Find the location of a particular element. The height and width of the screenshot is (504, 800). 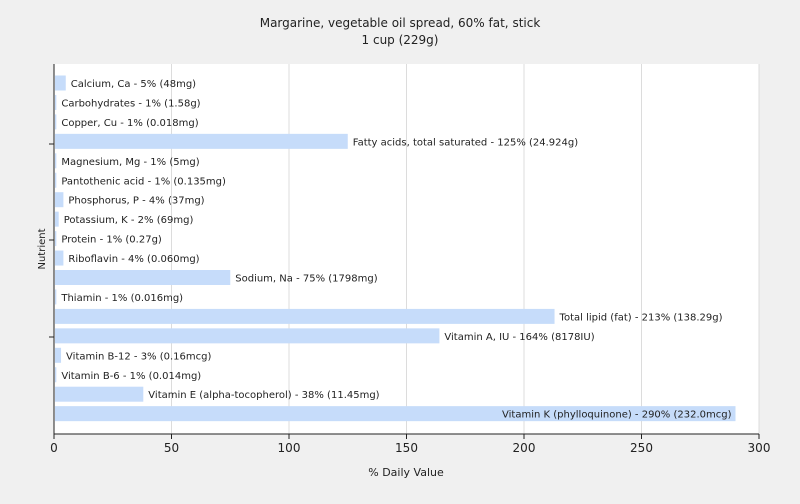

bar-label: Copper, Cu - 1% (0.018mg) is located at coordinates (129, 123).